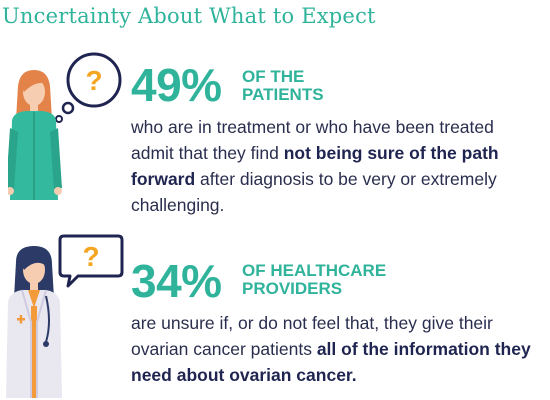 The image size is (550, 400). I want to click on patient-woman-icon: ?, so click(65, 126).